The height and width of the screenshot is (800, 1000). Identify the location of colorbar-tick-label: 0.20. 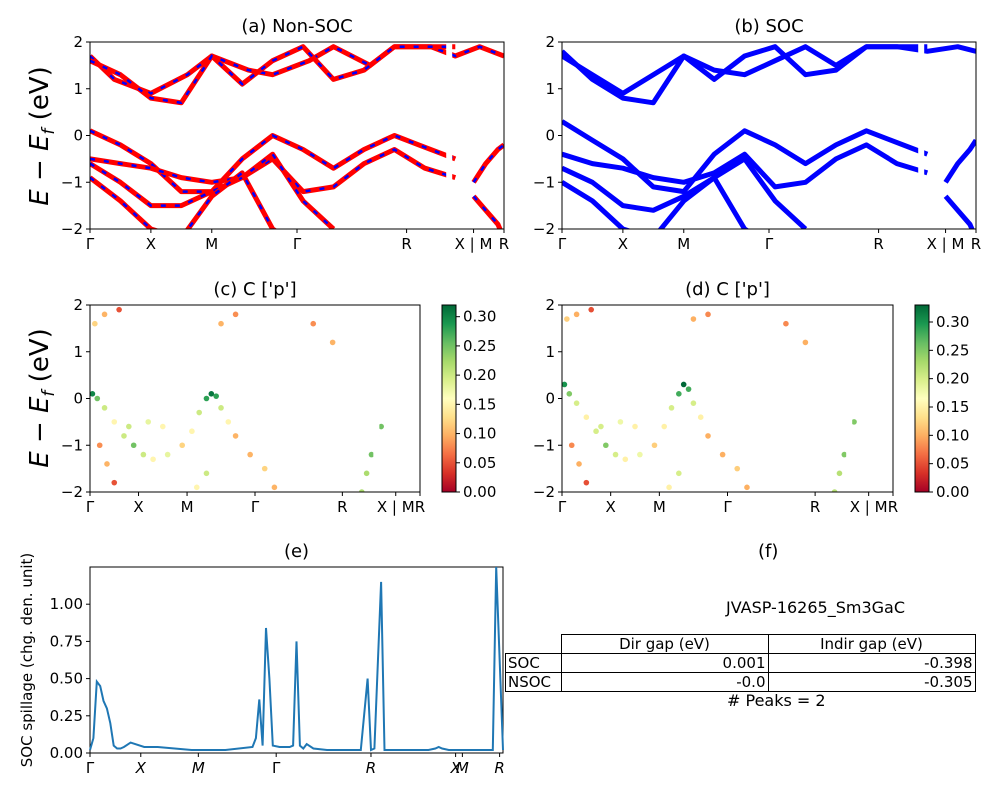
(952, 379).